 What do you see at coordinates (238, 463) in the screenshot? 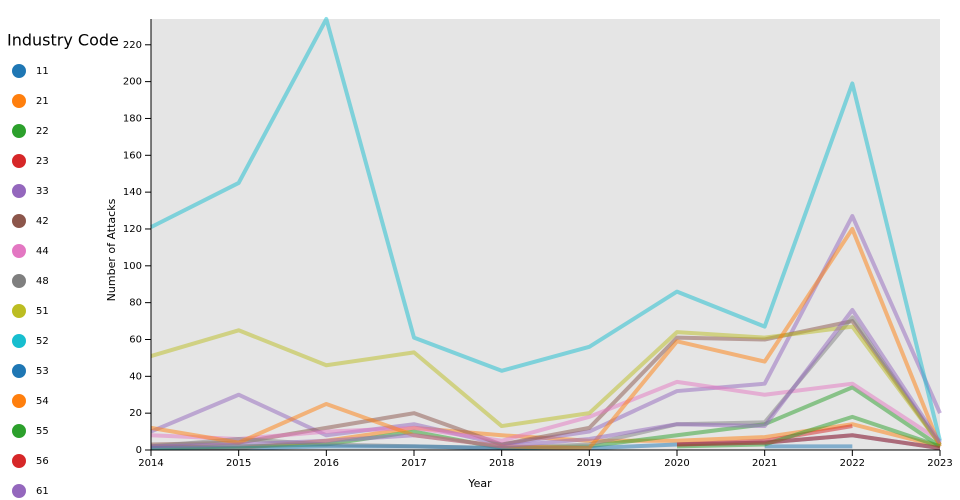
I see `x-tick-label: 2015` at bounding box center [238, 463].